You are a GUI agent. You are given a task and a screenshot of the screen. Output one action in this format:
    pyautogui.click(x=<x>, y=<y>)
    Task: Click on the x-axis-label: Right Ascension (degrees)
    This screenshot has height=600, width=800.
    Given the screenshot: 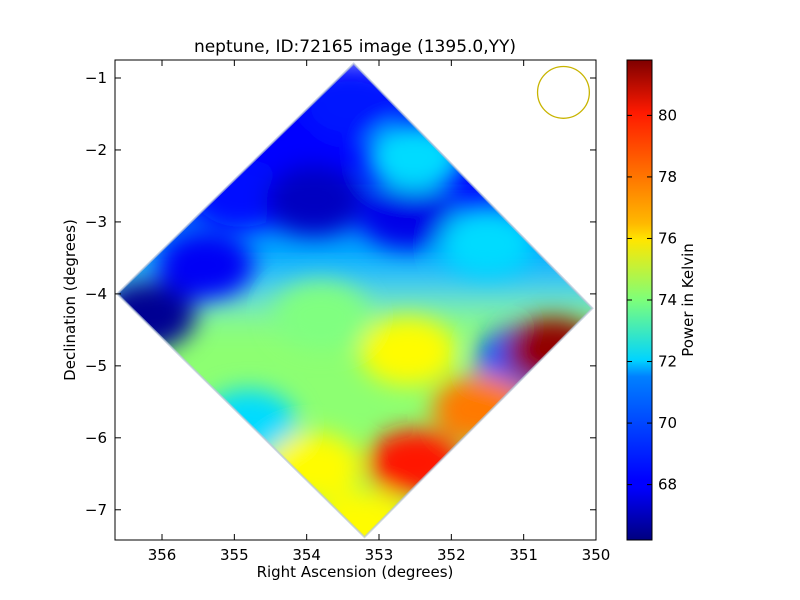 What is the action you would take?
    pyautogui.click(x=355, y=572)
    